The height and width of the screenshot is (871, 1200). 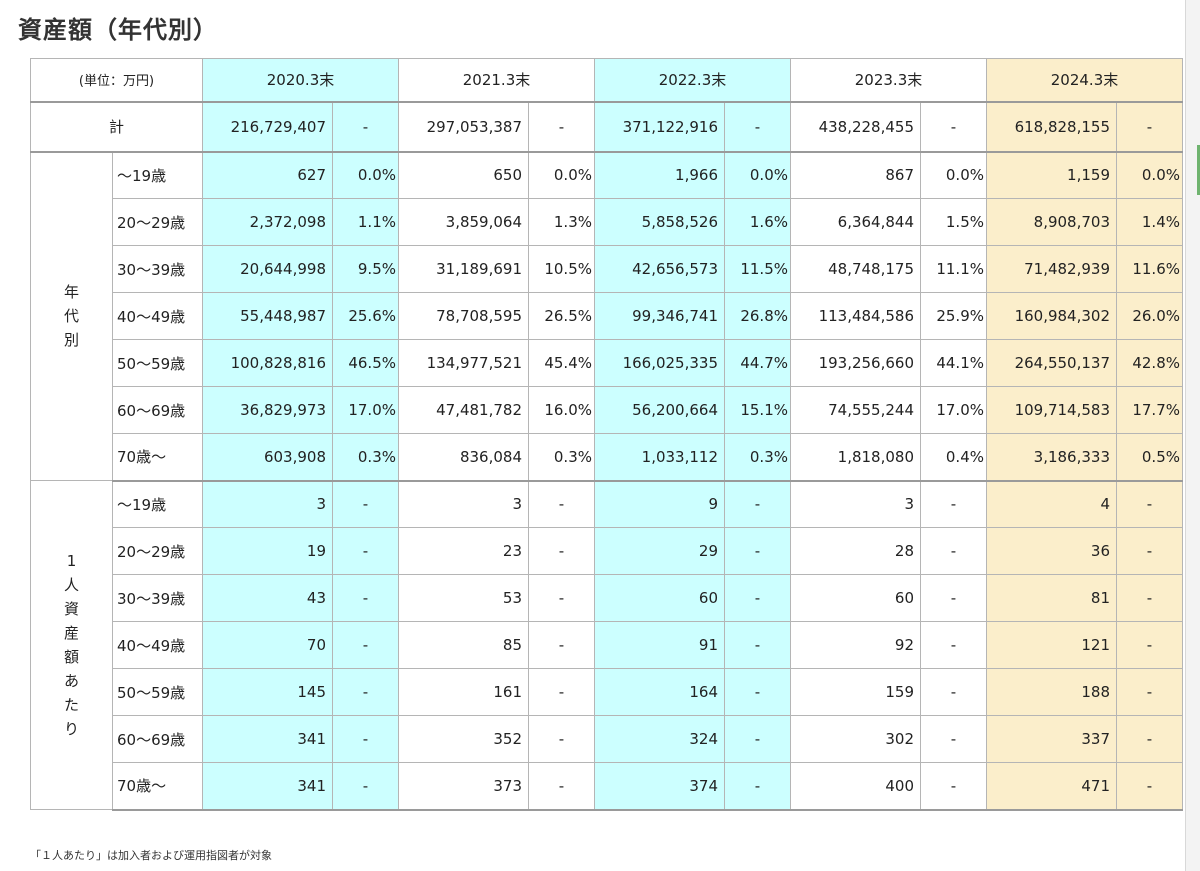 I want to click on share-cell: 17.0%, so click(x=953, y=410).